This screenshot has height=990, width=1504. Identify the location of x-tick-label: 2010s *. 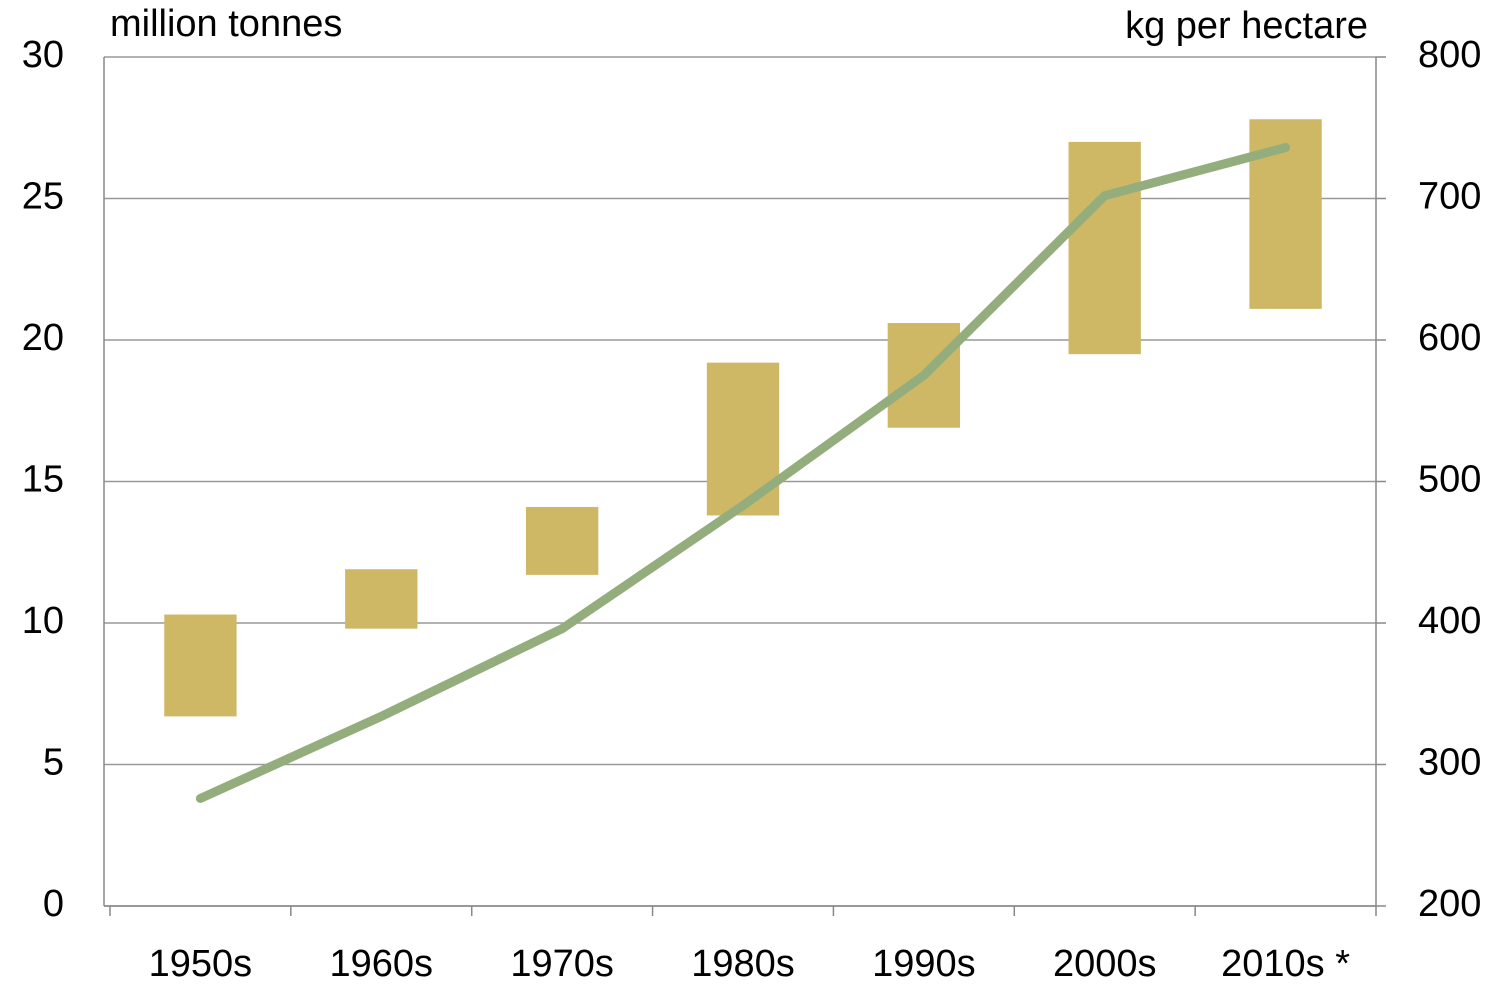
(1285, 964).